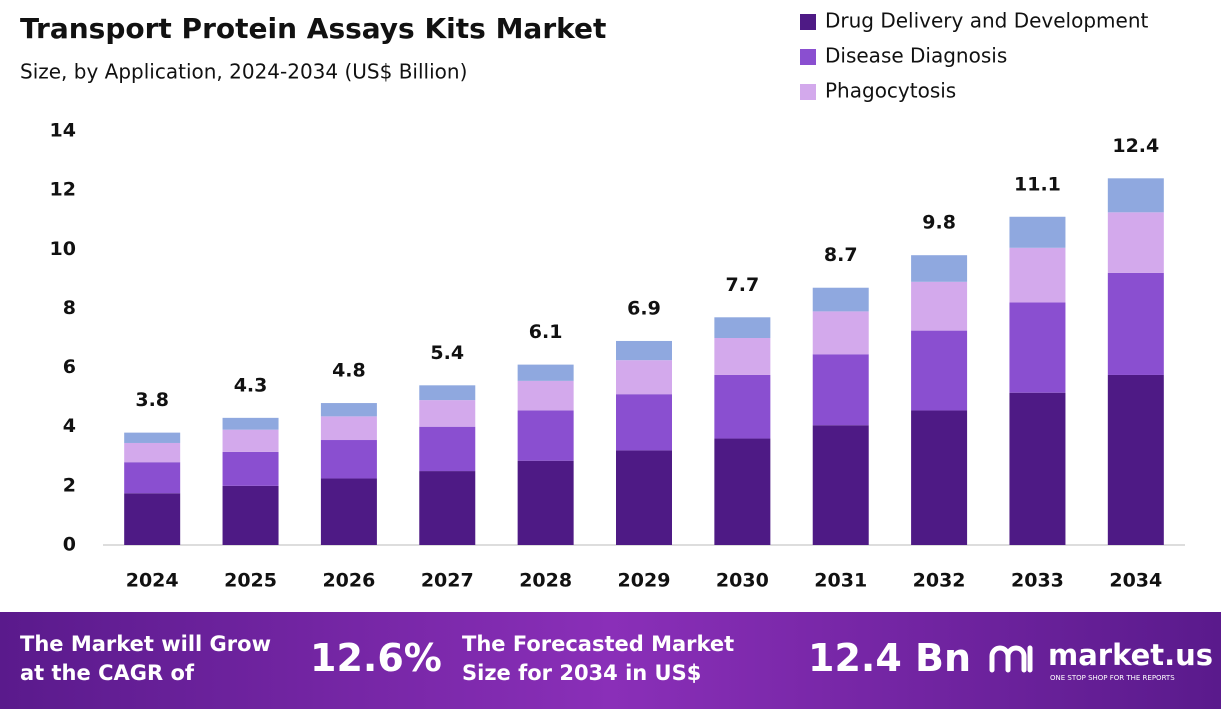 This screenshot has width=1221, height=709. What do you see at coordinates (1135, 581) in the screenshot?
I see `x-tick-label: 2034` at bounding box center [1135, 581].